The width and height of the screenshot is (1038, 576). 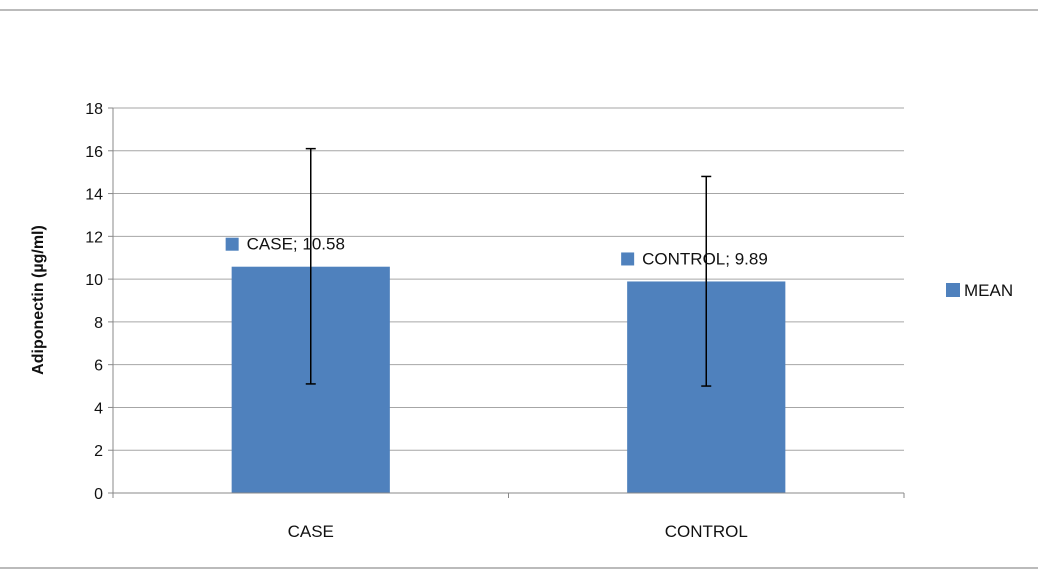 I want to click on legend: MEAN, so click(x=979, y=290).